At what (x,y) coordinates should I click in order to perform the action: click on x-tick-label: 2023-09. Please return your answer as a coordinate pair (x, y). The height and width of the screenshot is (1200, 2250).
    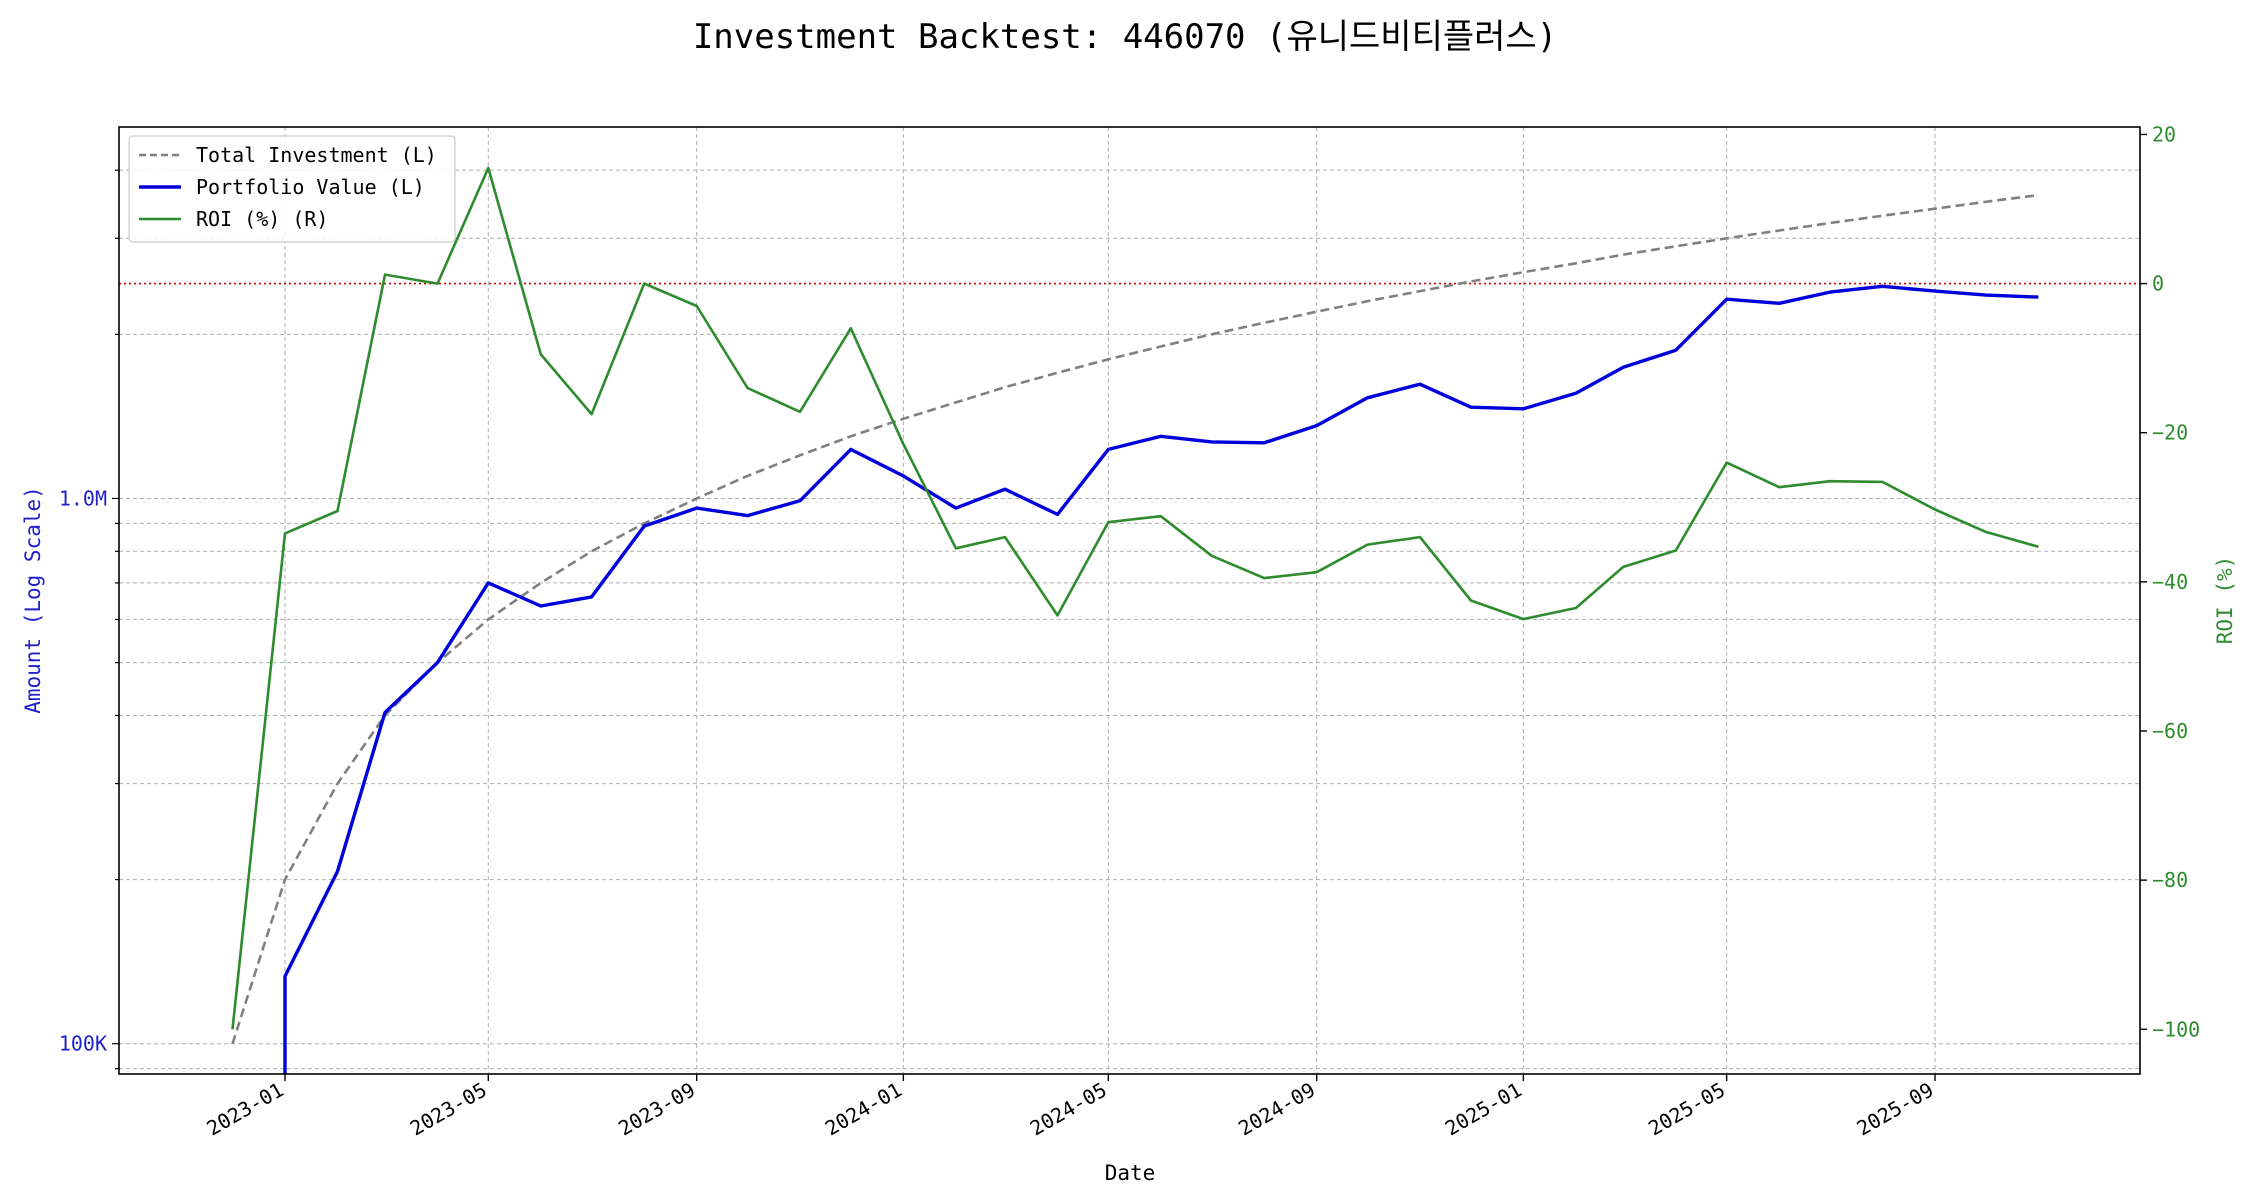
    Looking at the image, I should click on (656, 1109).